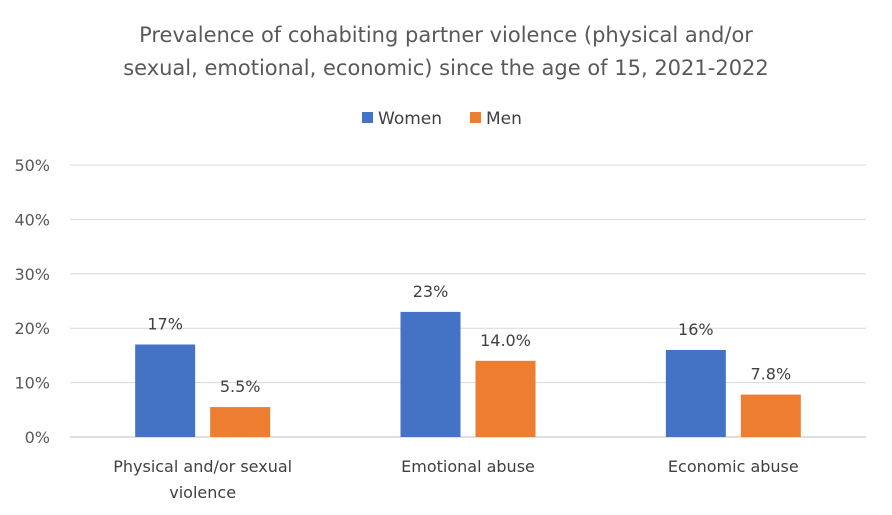 Image resolution: width=892 pixels, height=515 pixels. I want to click on legend-swatch-women, so click(367, 117).